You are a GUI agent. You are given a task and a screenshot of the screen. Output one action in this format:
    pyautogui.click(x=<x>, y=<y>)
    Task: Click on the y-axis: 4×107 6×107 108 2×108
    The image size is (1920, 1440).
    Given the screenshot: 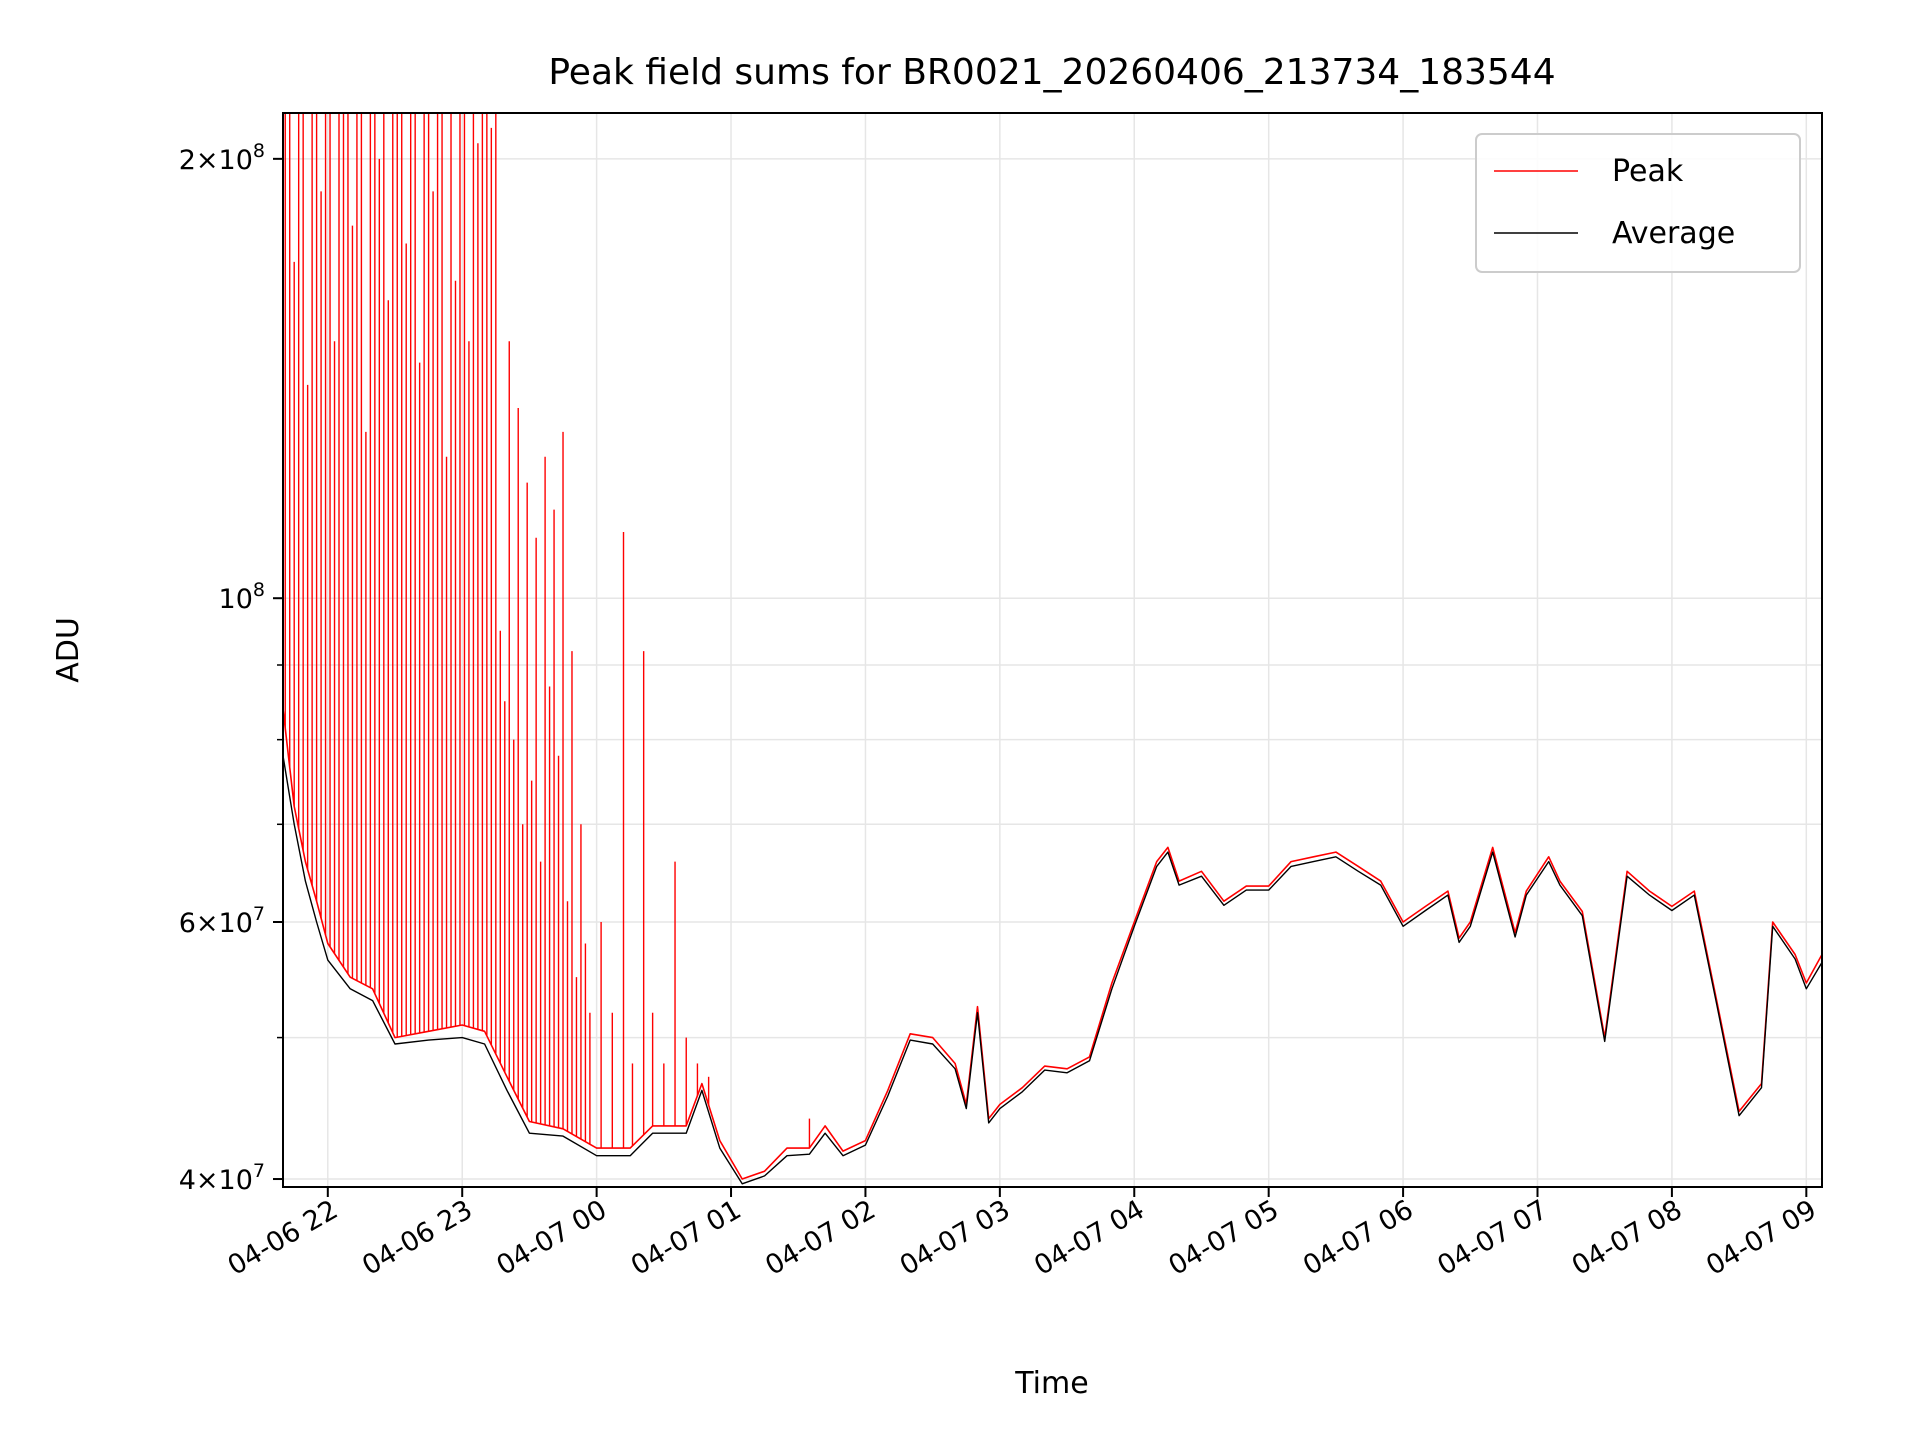 What is the action you would take?
    pyautogui.click(x=231, y=668)
    